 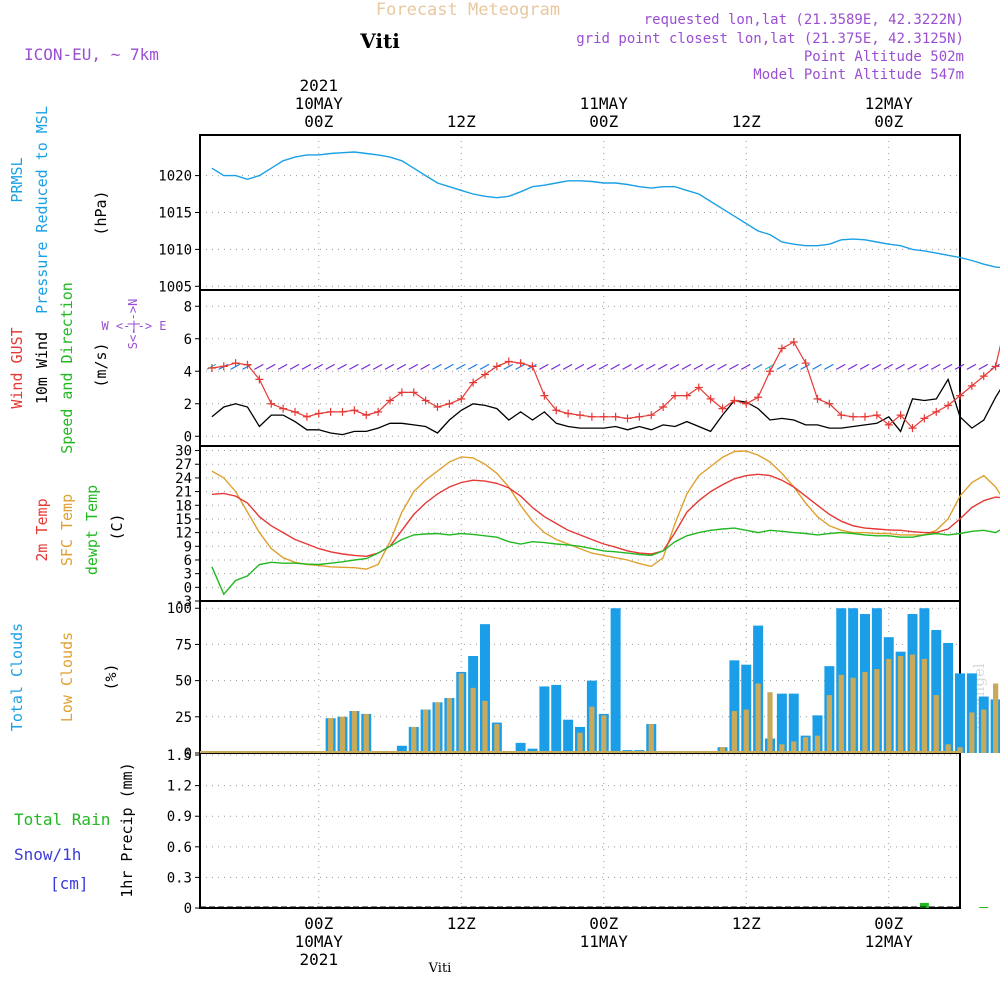 What do you see at coordinates (179, 756) in the screenshot?
I see `precip-ytick-label: 1.5` at bounding box center [179, 756].